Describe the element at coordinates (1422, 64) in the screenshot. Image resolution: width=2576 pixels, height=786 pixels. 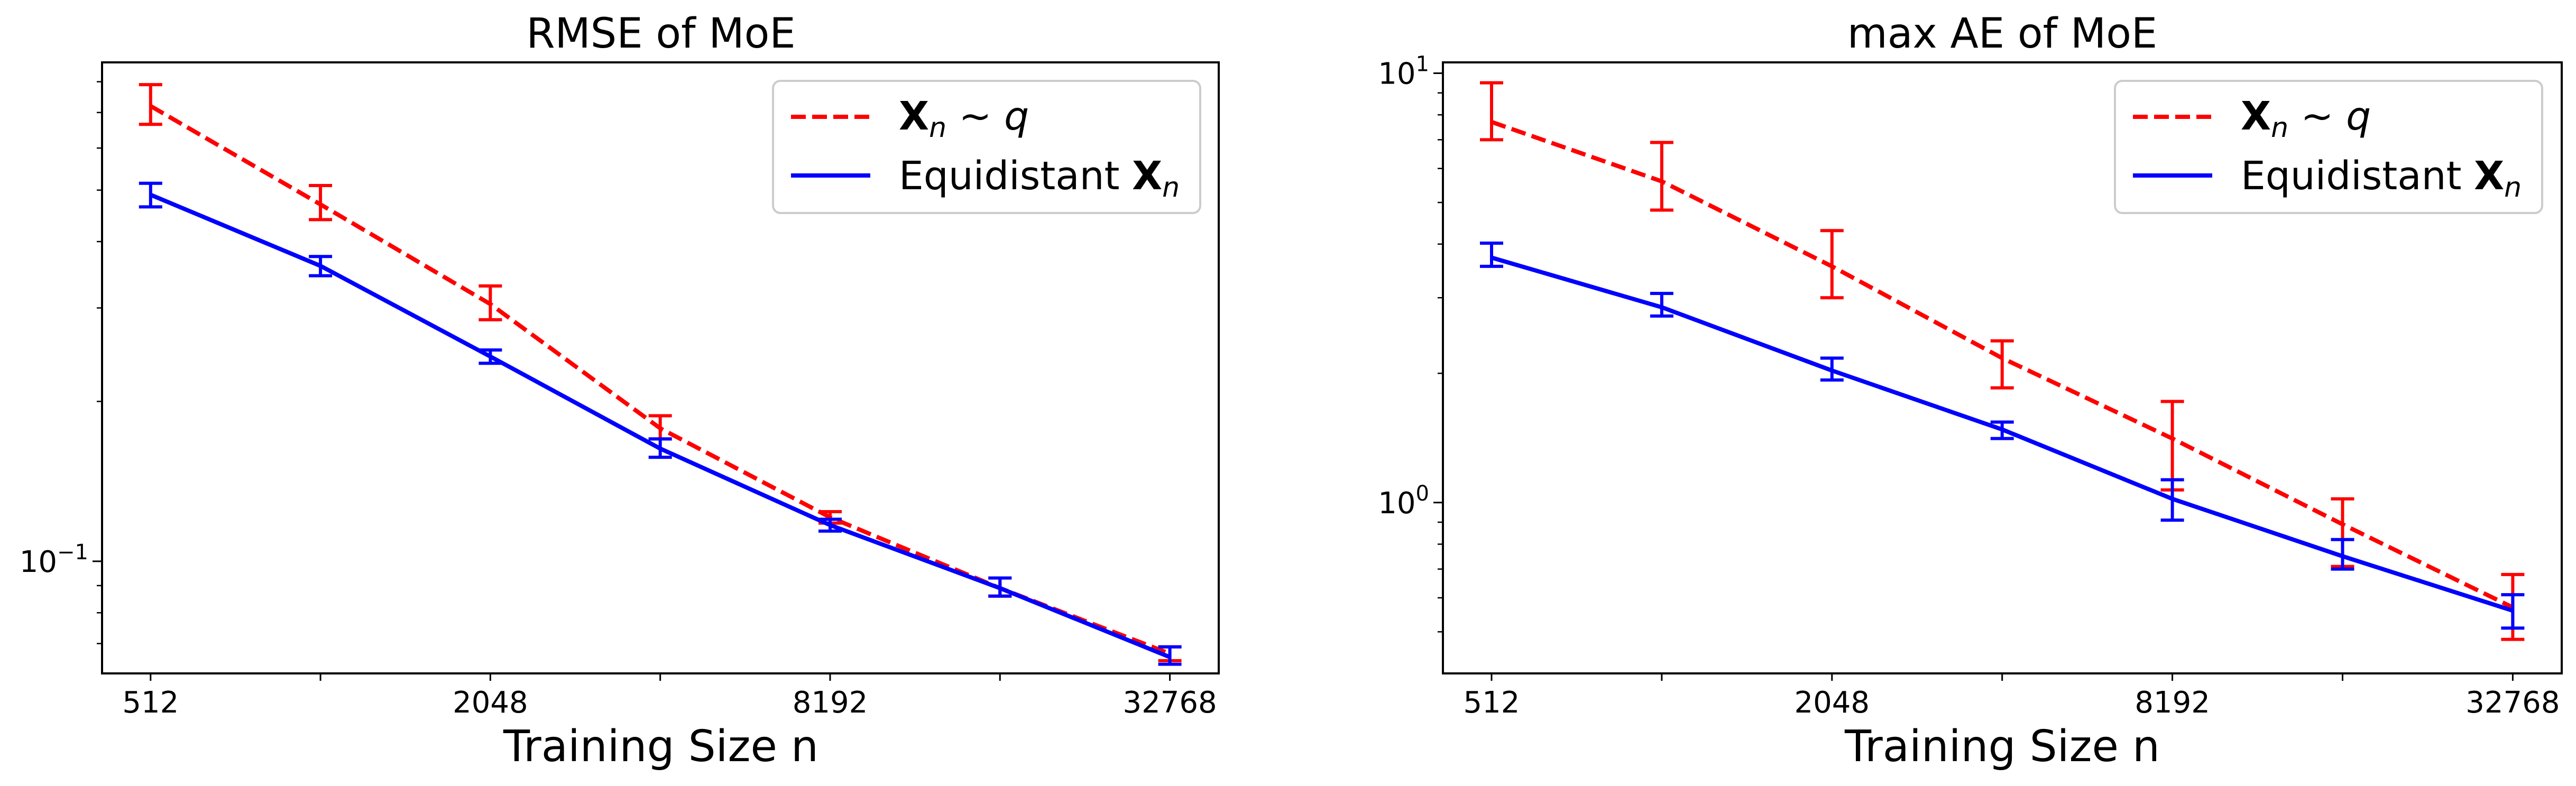
I see `y-tick-exponent: 1` at that location.